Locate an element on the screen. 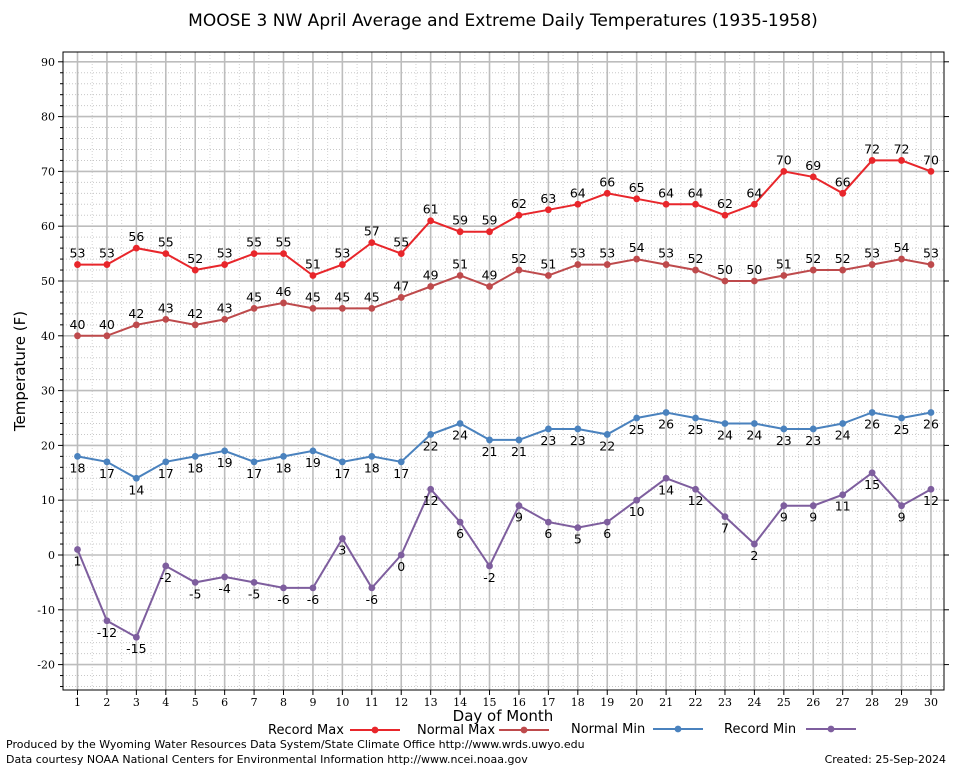 The height and width of the screenshot is (768, 954). x-tick-label: 24 is located at coordinates (754, 702).